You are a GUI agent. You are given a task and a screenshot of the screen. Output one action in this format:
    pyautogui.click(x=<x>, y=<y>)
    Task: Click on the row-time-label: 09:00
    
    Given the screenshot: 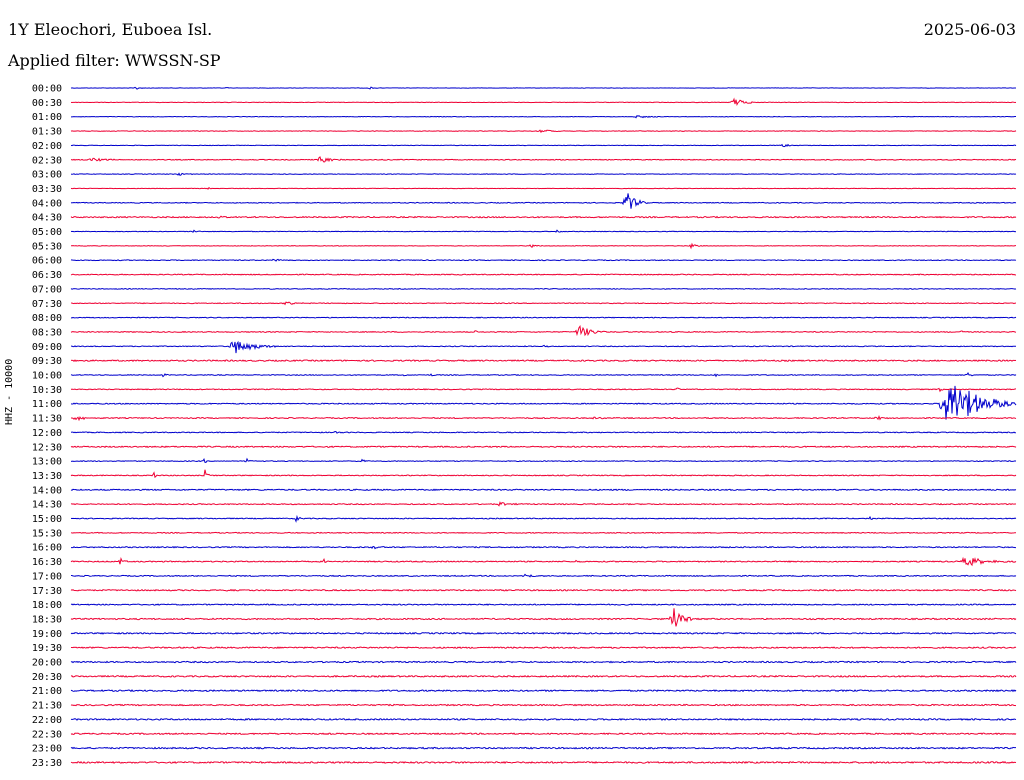 What is the action you would take?
    pyautogui.click(x=47, y=347)
    